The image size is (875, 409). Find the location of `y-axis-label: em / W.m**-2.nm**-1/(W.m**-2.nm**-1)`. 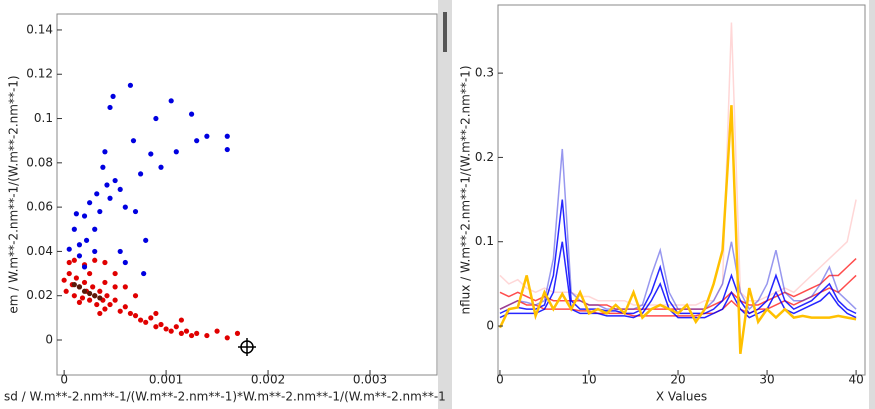

y-axis-label: em / W.m**-2.nm**-1/(W.m**-2.nm**-1) is located at coordinates (14, 194).